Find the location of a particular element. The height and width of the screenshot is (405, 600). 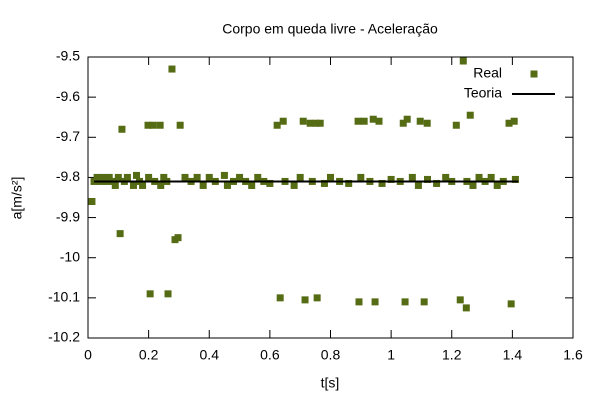

x-tick-label: 1 is located at coordinates (391, 355).